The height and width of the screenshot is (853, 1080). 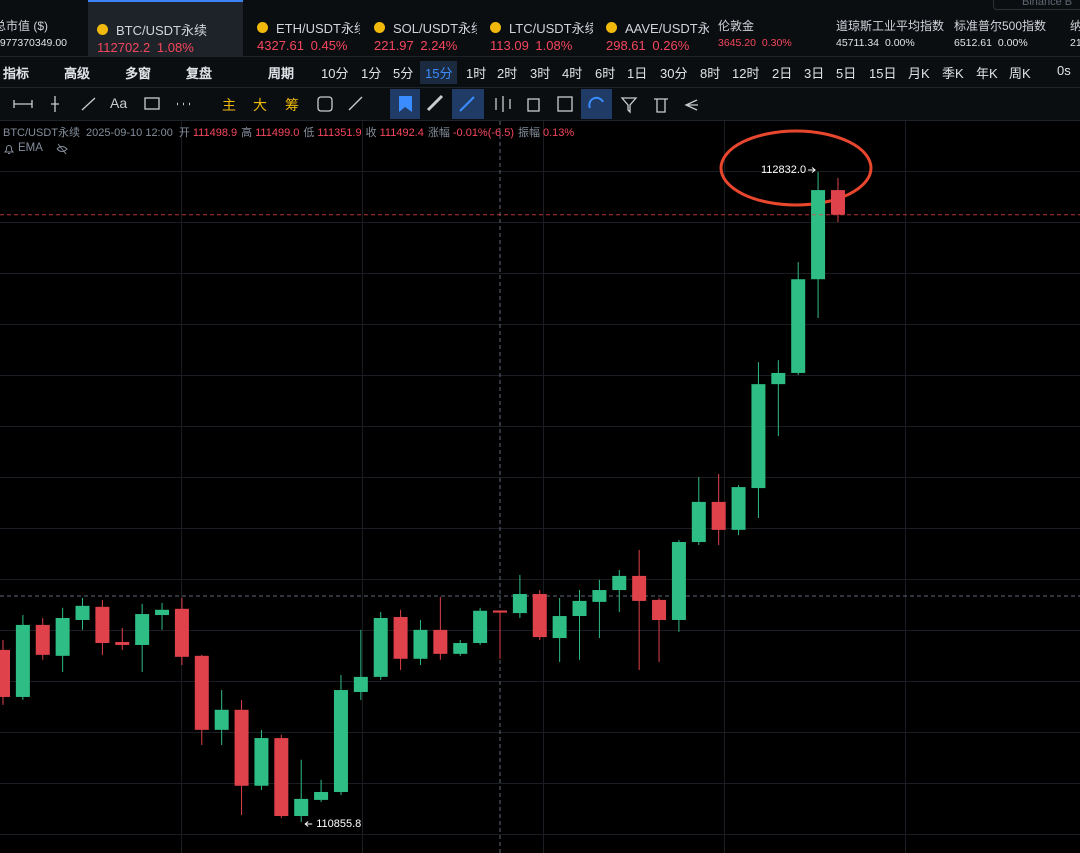 What do you see at coordinates (119, 103) in the screenshot?
I see `tool-button: Aa` at bounding box center [119, 103].